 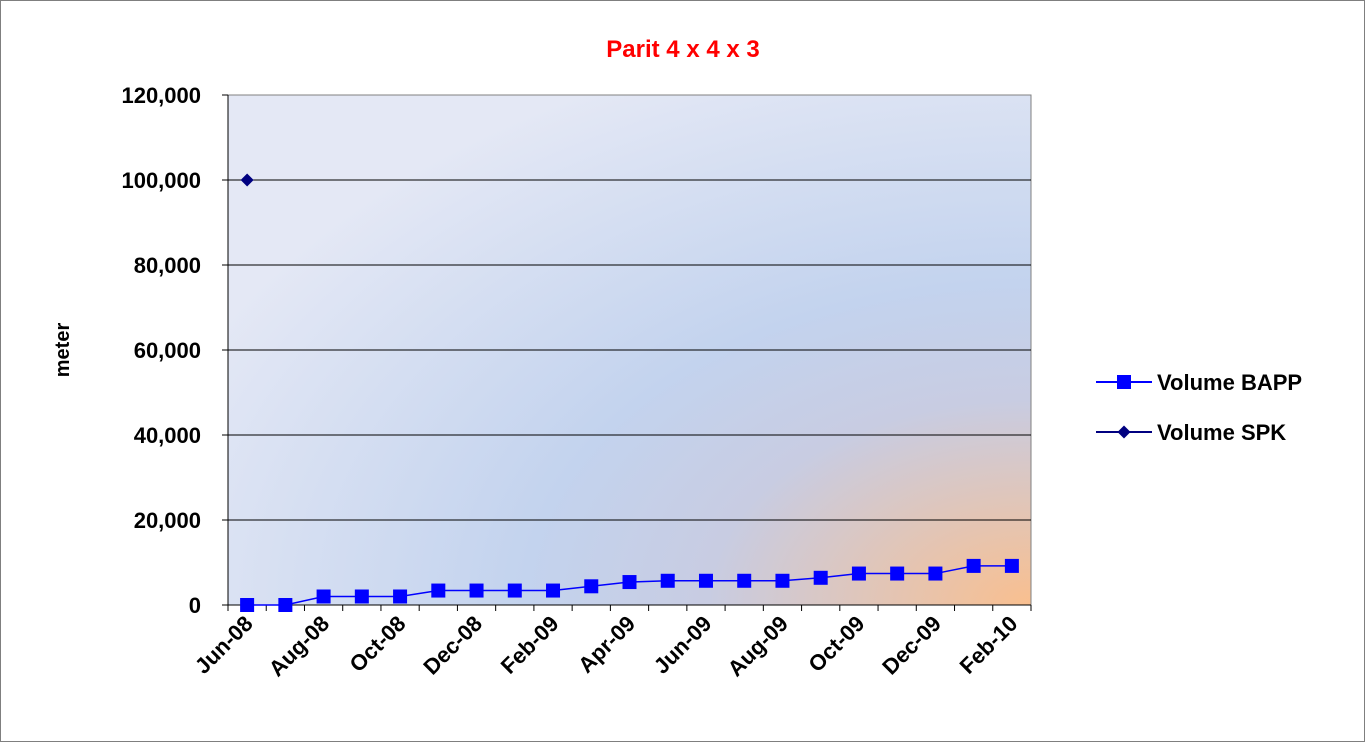 I want to click on x-tick-label: Dec-08, so click(x=452, y=645).